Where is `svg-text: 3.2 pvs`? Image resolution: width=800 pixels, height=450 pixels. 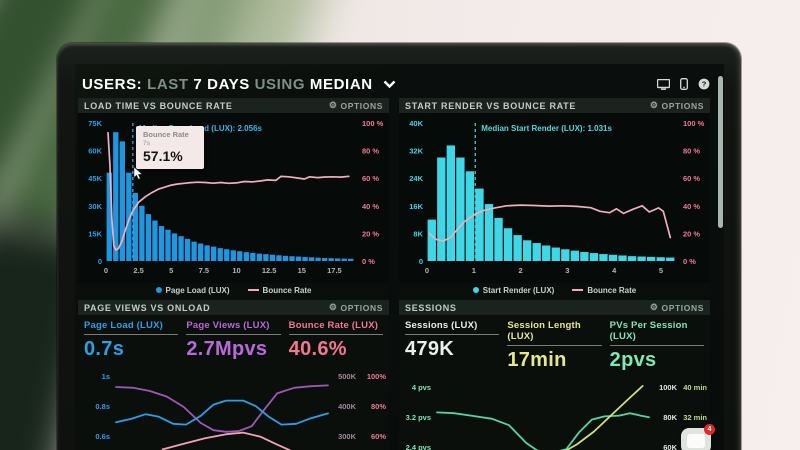 svg-text: 3.2 pvs is located at coordinates (418, 417).